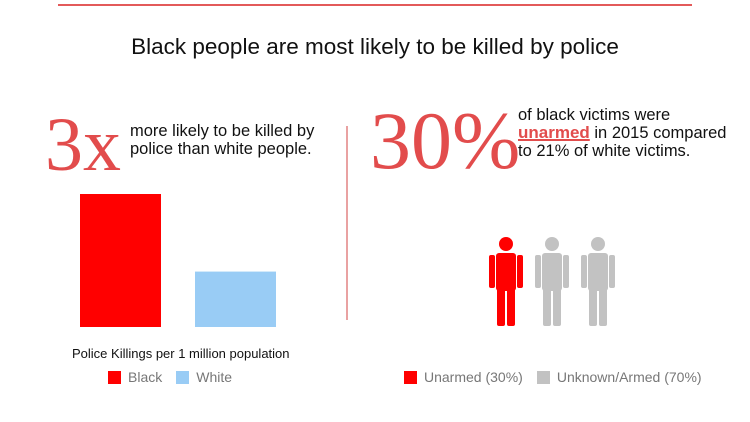 The width and height of the screenshot is (750, 422). What do you see at coordinates (181, 353) in the screenshot?
I see `chart-caption: Police Killings per 1 million population` at bounding box center [181, 353].